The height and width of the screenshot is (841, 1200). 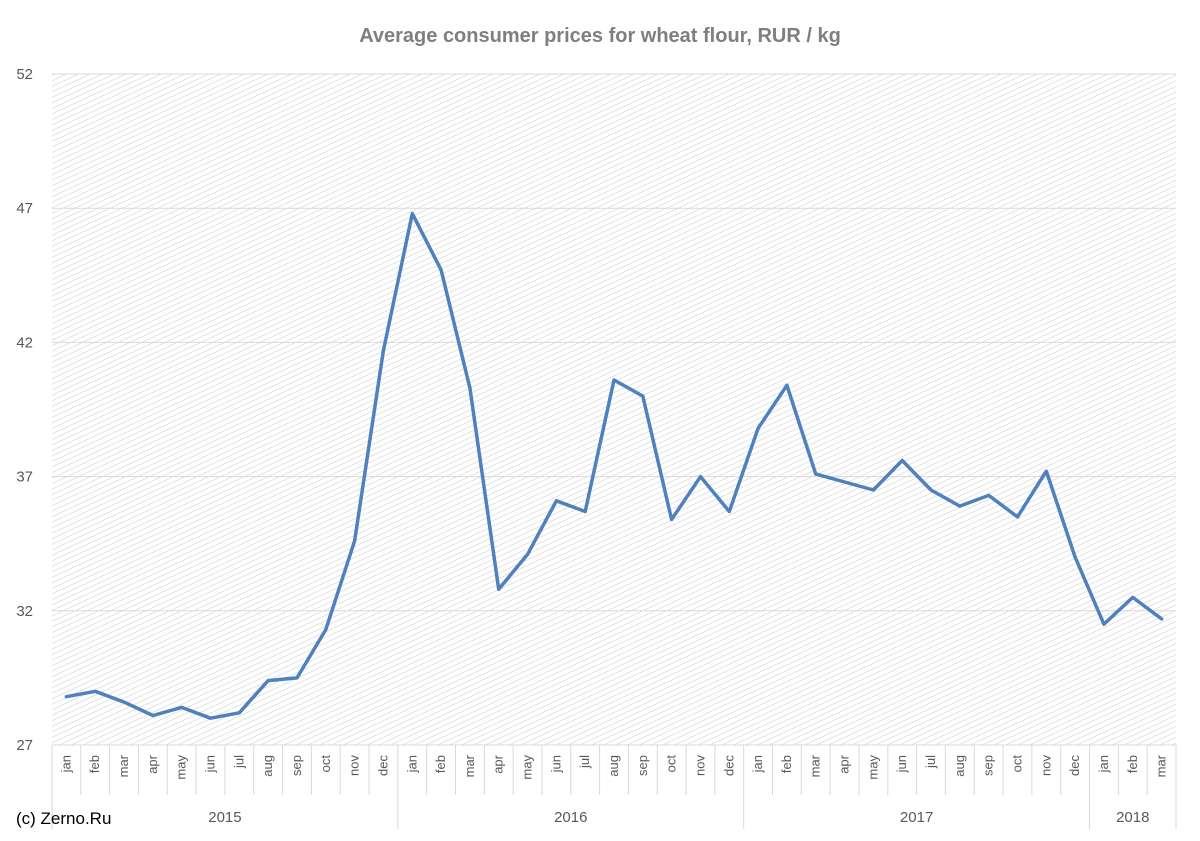 What do you see at coordinates (24, 74) in the screenshot?
I see `y-tick-label: 52` at bounding box center [24, 74].